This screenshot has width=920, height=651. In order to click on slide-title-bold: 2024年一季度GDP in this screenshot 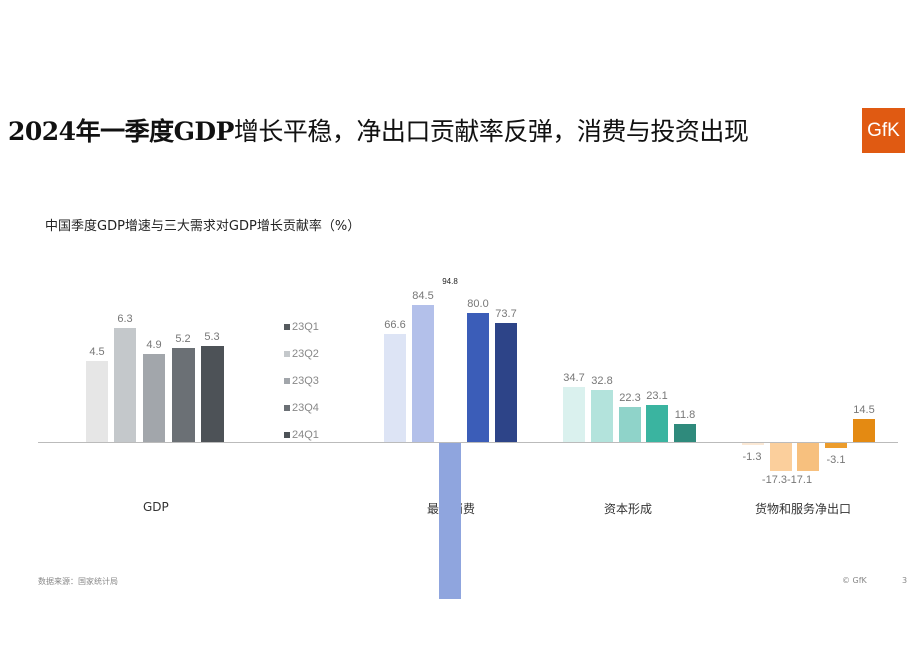, I will do `click(121, 131)`.